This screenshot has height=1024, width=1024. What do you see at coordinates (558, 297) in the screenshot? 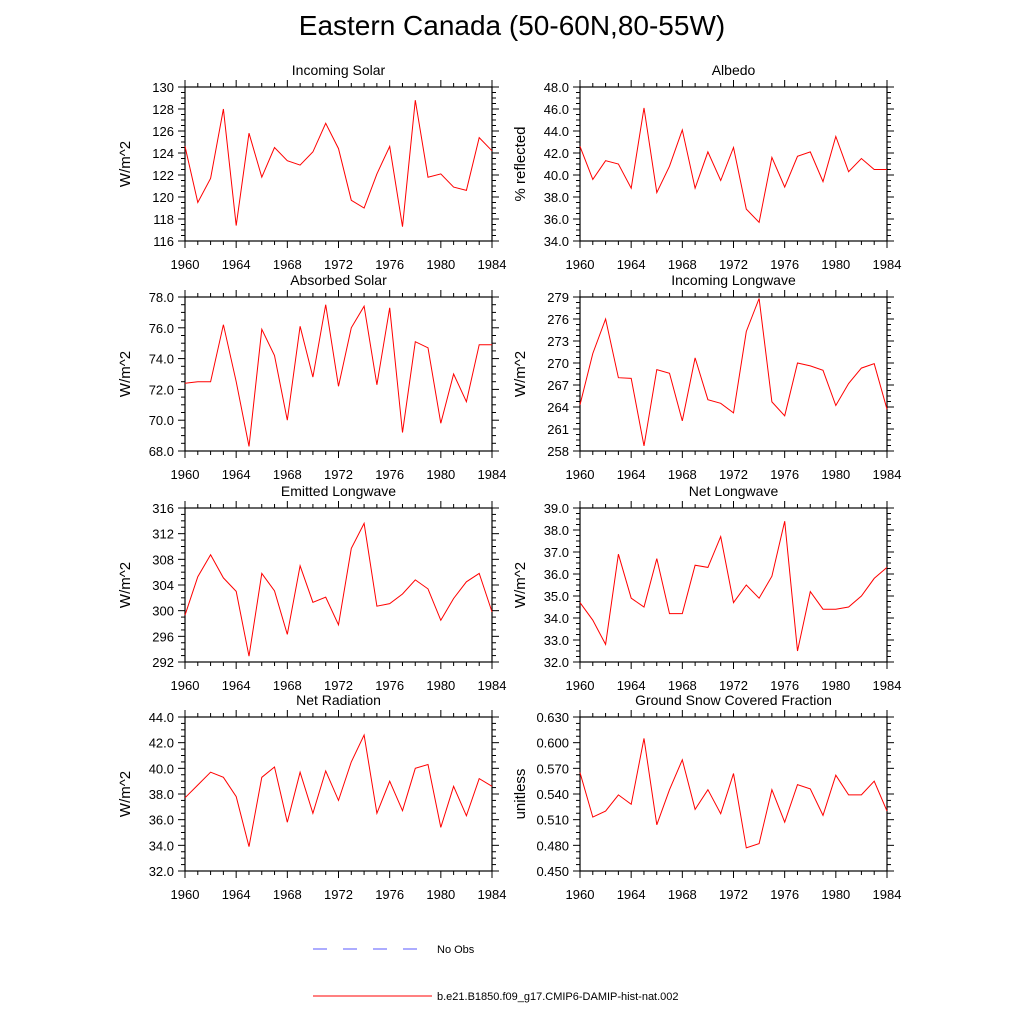
I see `y-tick-label: 279` at bounding box center [558, 297].